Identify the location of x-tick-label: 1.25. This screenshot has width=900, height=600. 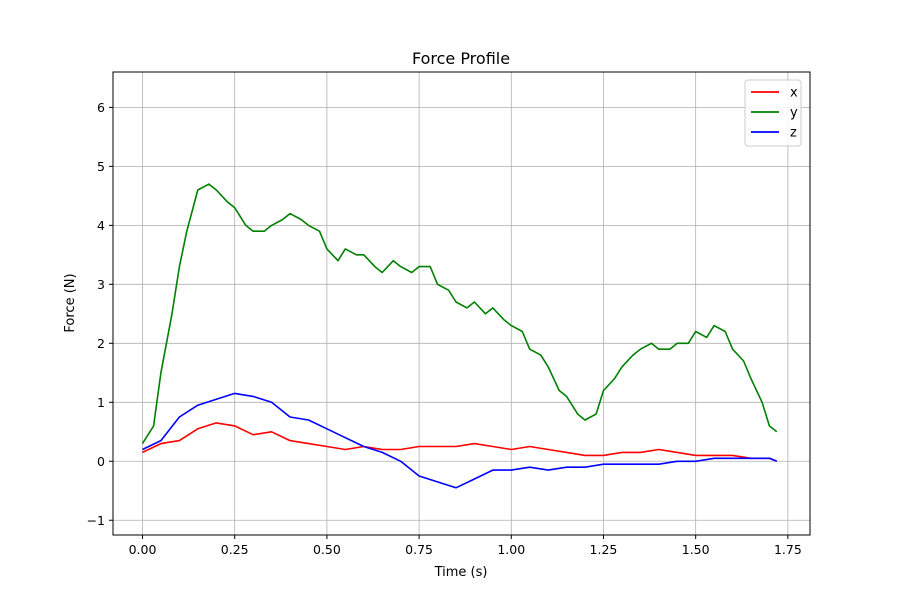
(604, 549).